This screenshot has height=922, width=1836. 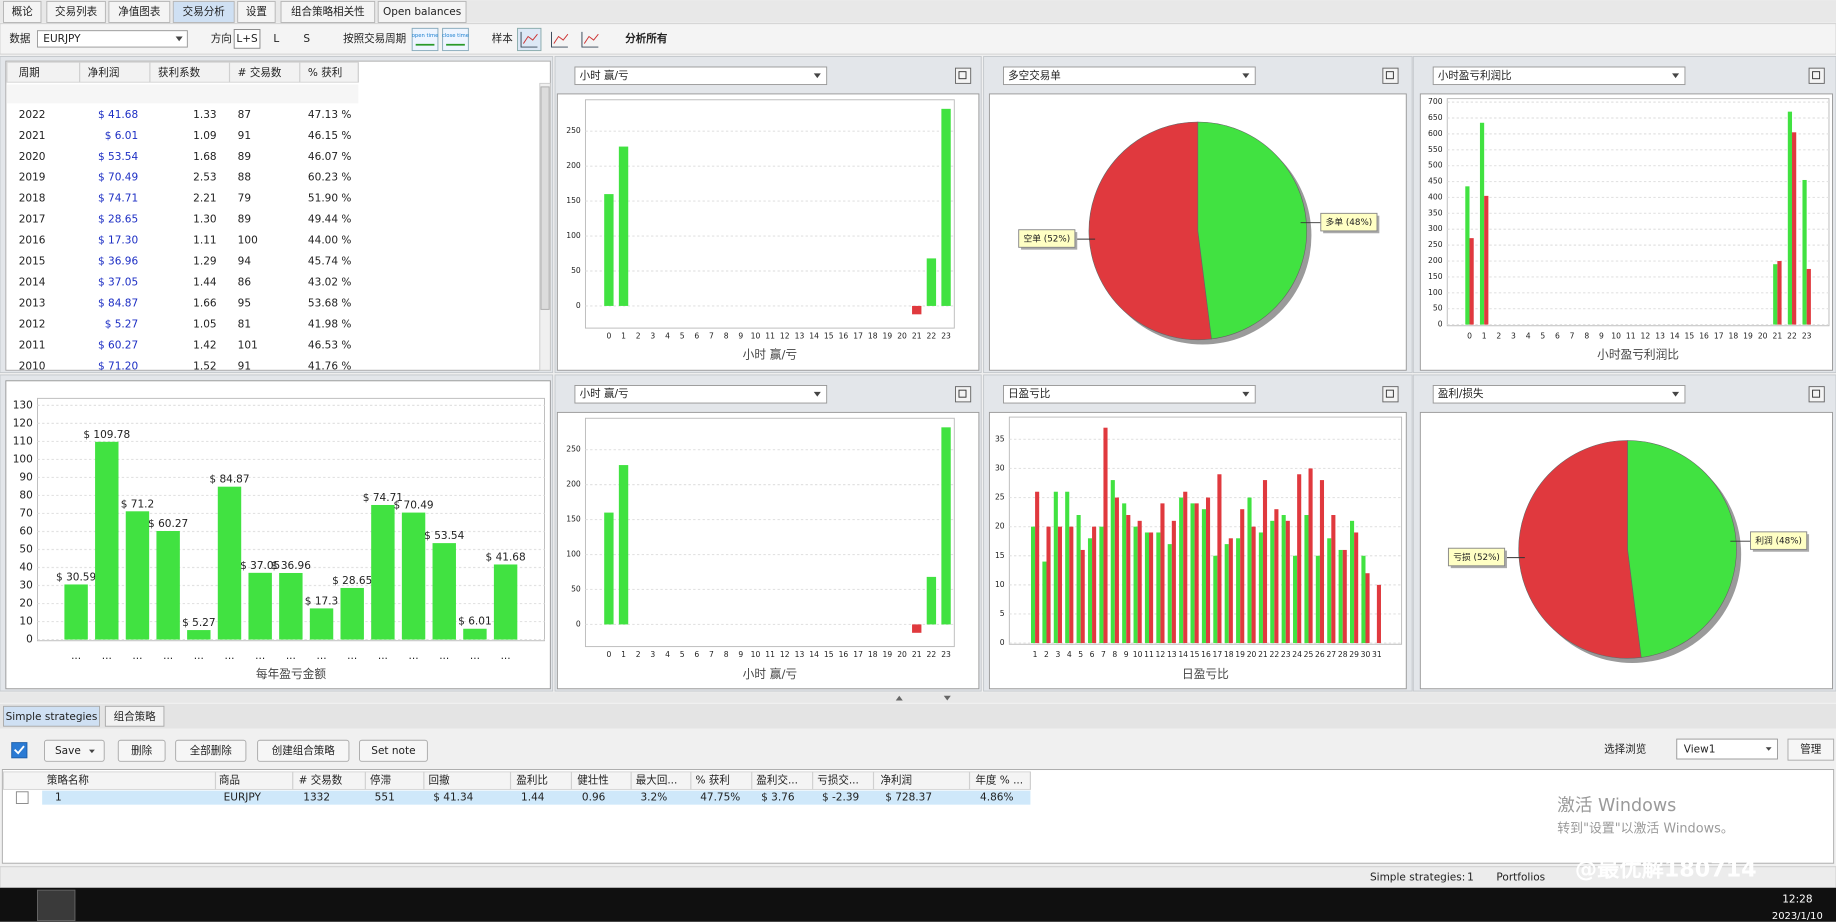 I want to click on tab-label: 交易列表, so click(x=76, y=11).